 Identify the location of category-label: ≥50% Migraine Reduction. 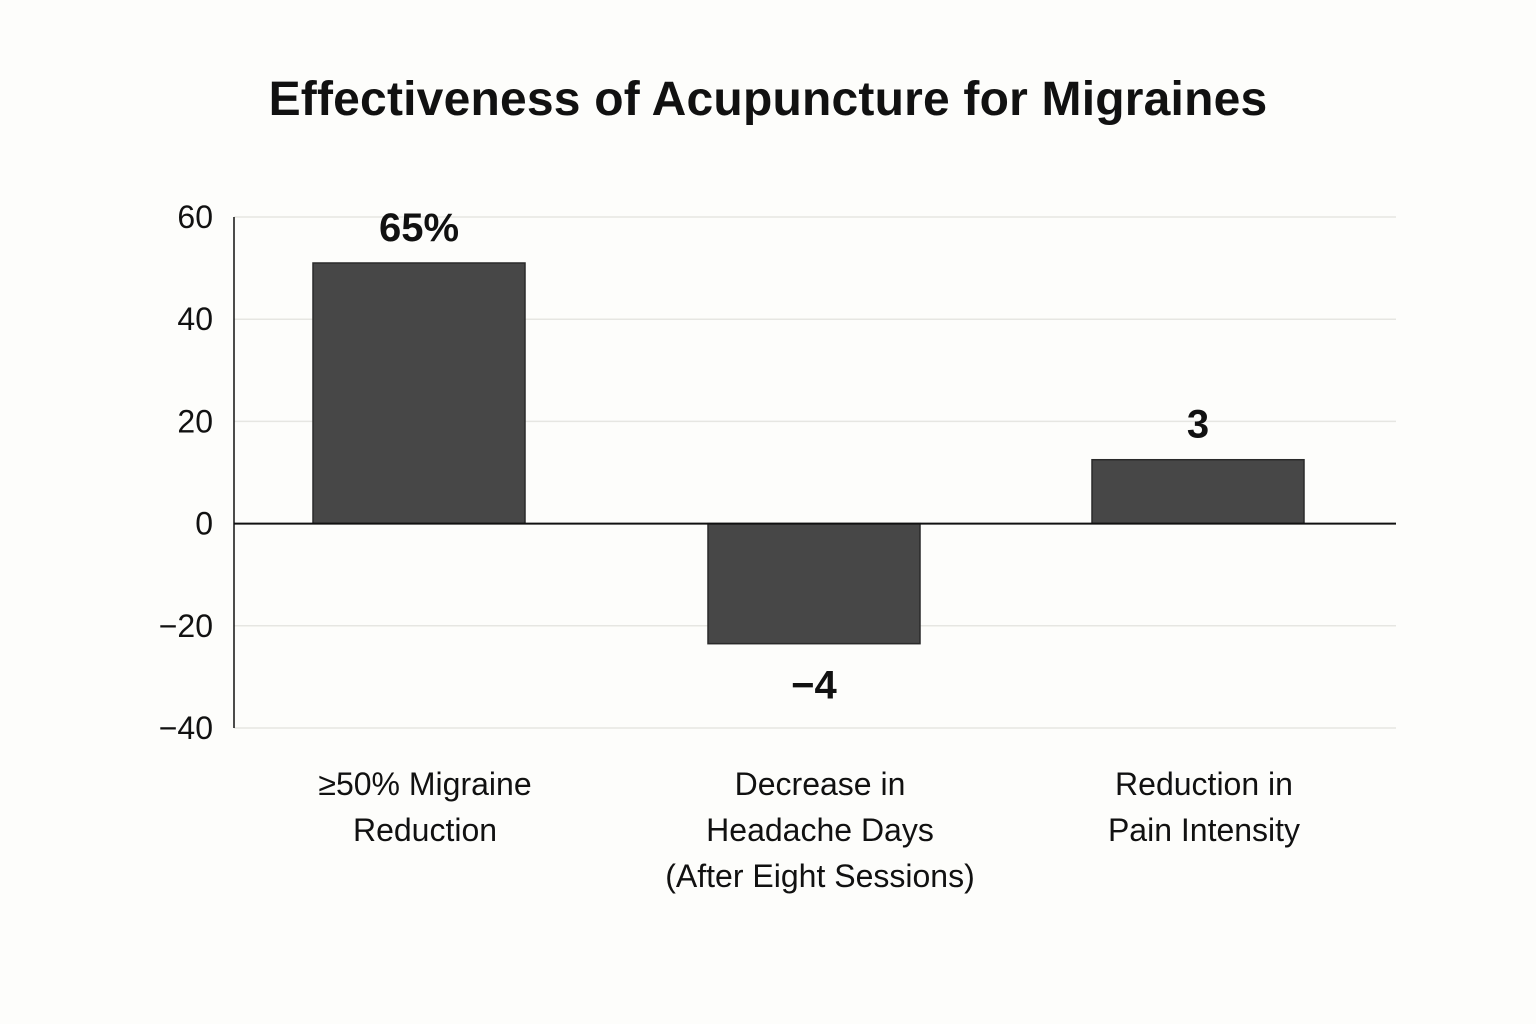
(424, 807).